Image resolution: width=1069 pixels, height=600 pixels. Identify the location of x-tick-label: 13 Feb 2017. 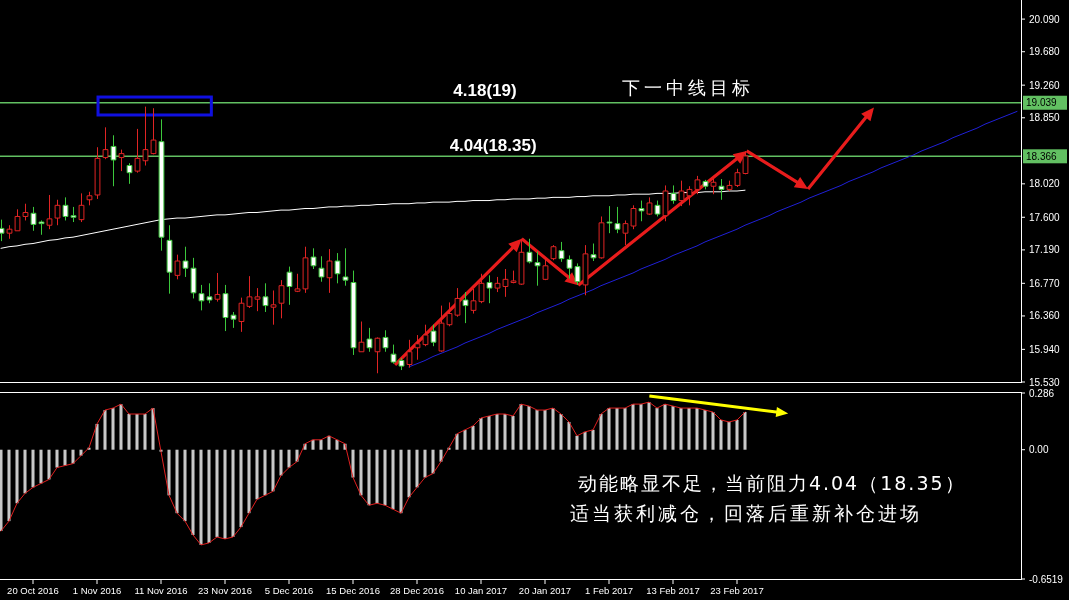
(673, 590).